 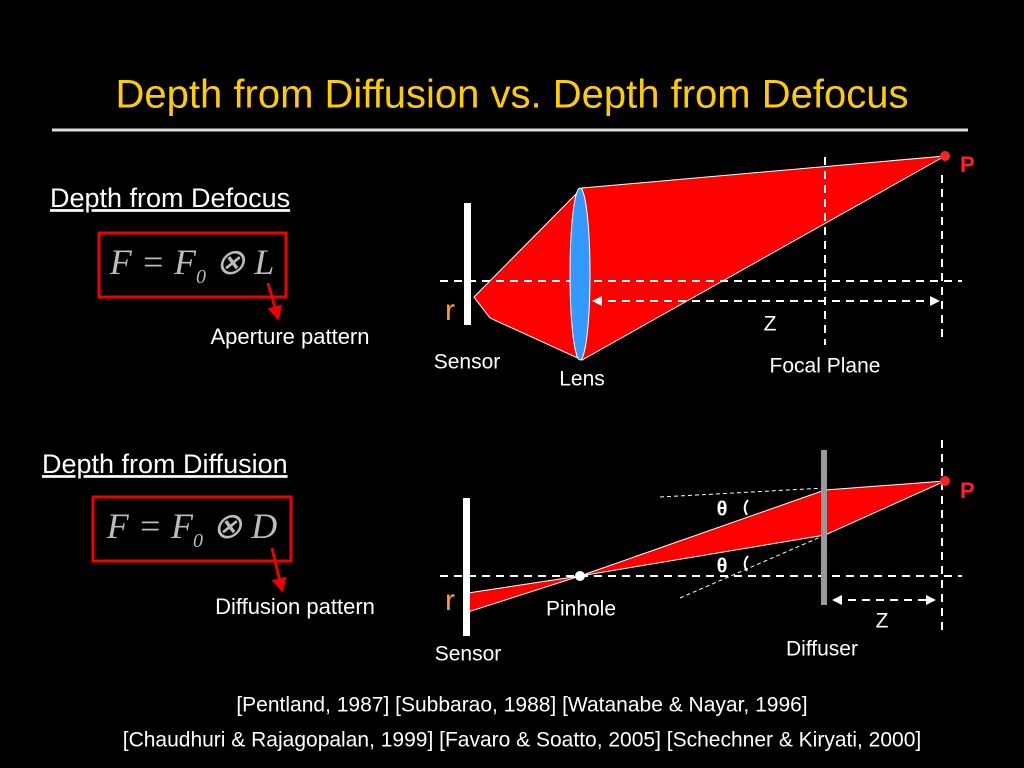 I want to click on lens, so click(x=580, y=274).